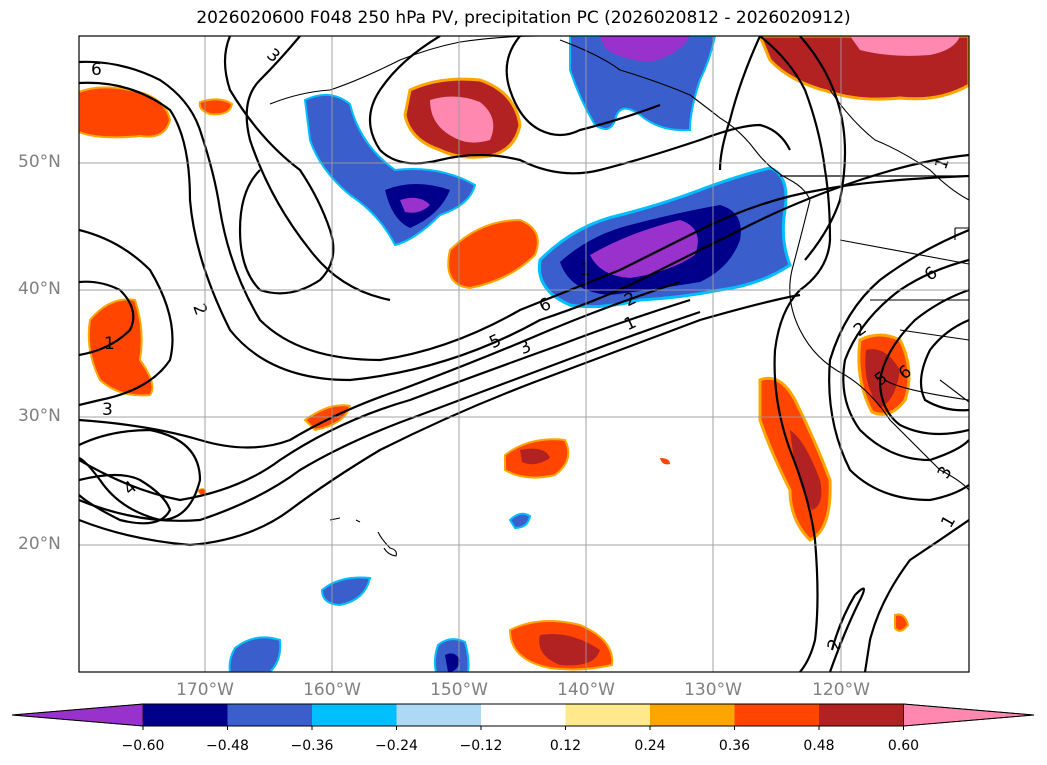  Describe the element at coordinates (903, 746) in the screenshot. I see `colorbar-tick-label: 0.60` at that location.